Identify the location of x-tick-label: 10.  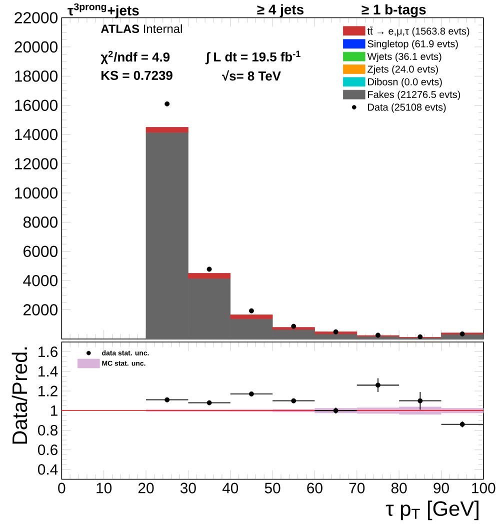
(104, 488).